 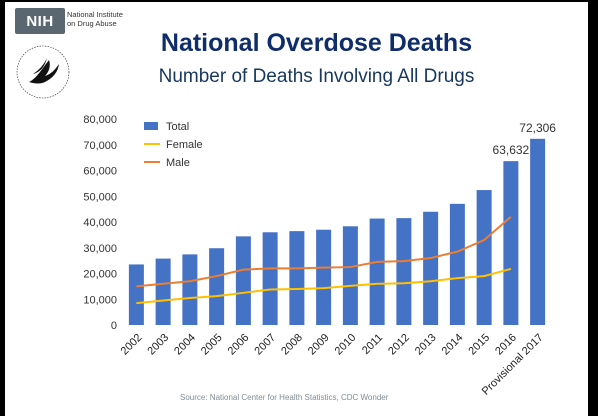 I want to click on line-male, so click(x=324, y=252).